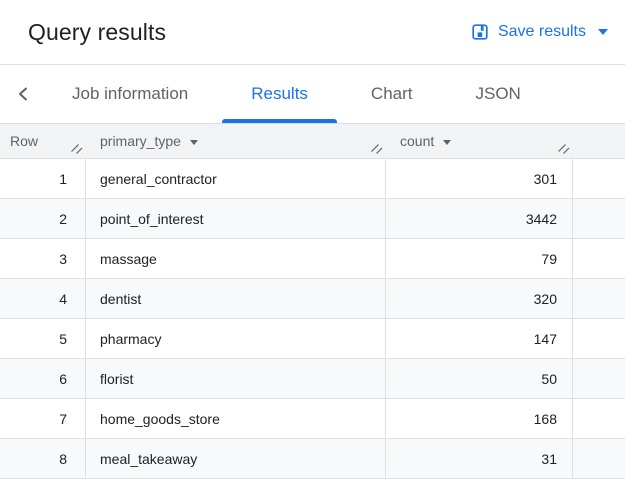 This screenshot has height=479, width=625. What do you see at coordinates (479, 378) in the screenshot?
I see `count-cell: 50` at bounding box center [479, 378].